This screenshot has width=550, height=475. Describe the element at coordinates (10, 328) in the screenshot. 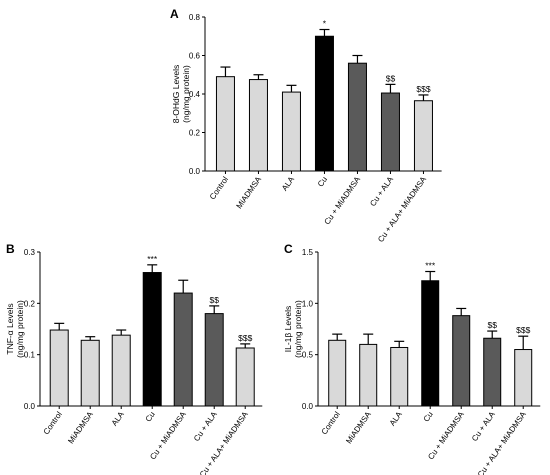

I see `y-axis-title-line: TNF-α Levels` at that location.